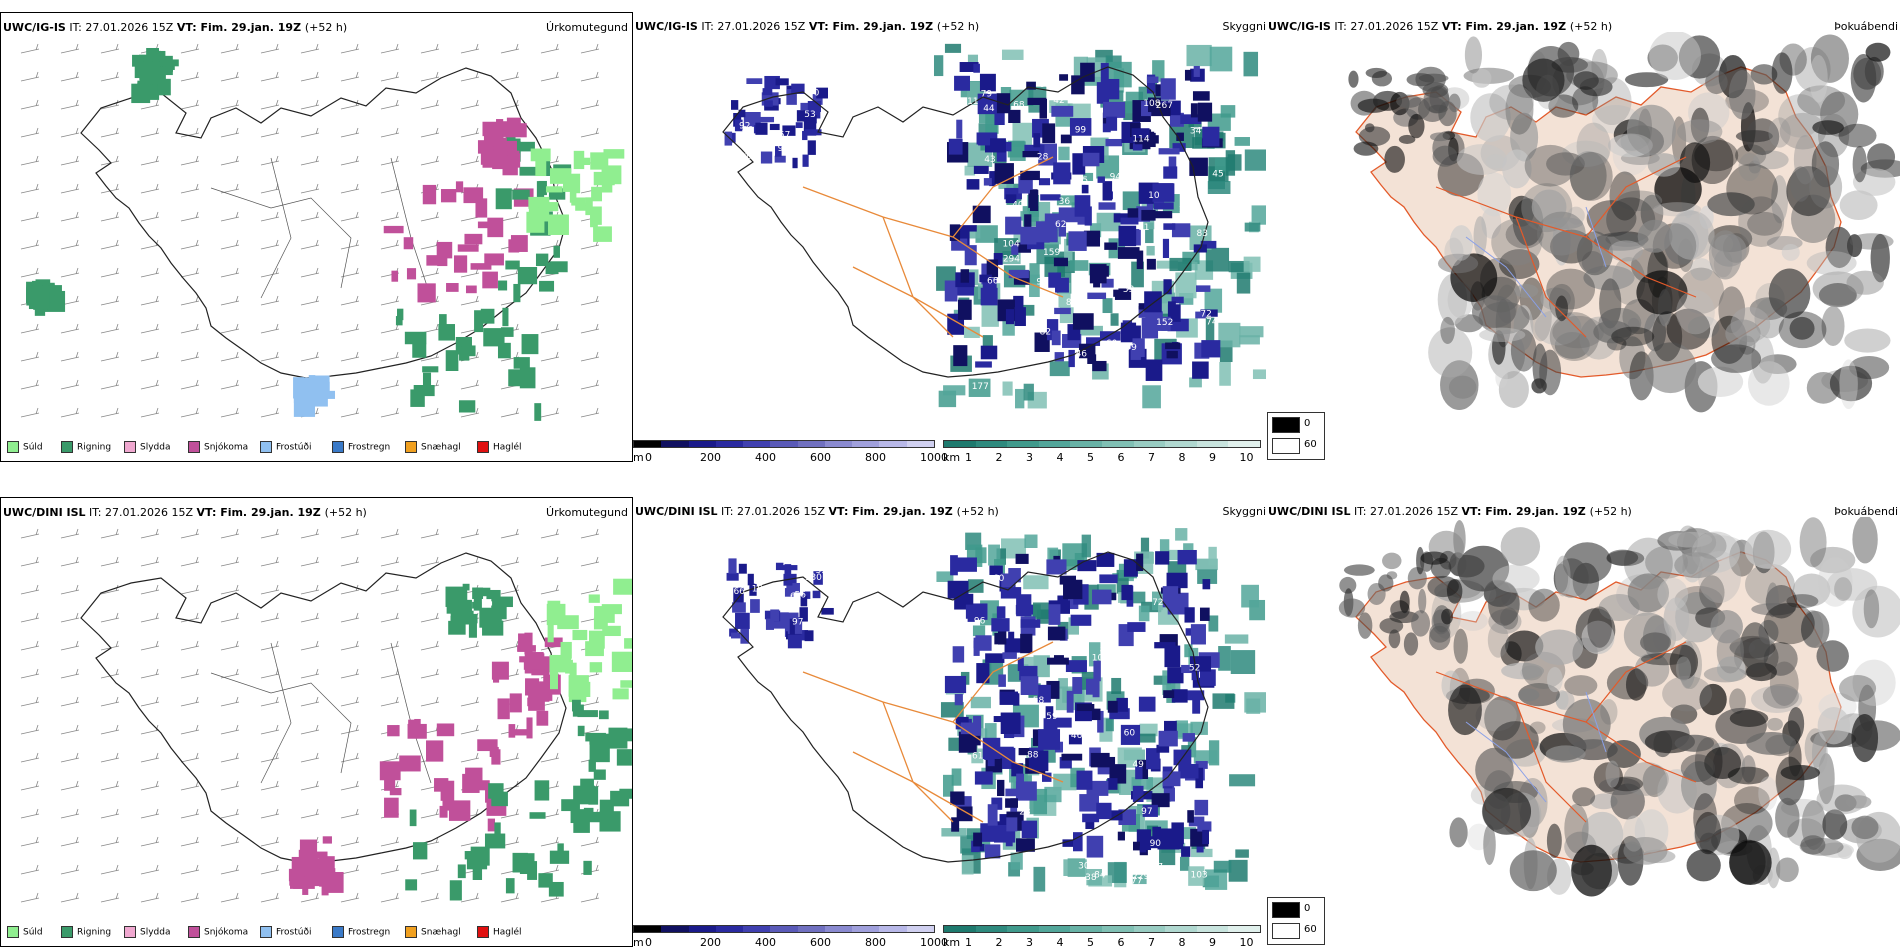 Image resolution: width=1900 pixels, height=950 pixels. I want to click on ceiling-value-label: 114, so click(1140, 139).